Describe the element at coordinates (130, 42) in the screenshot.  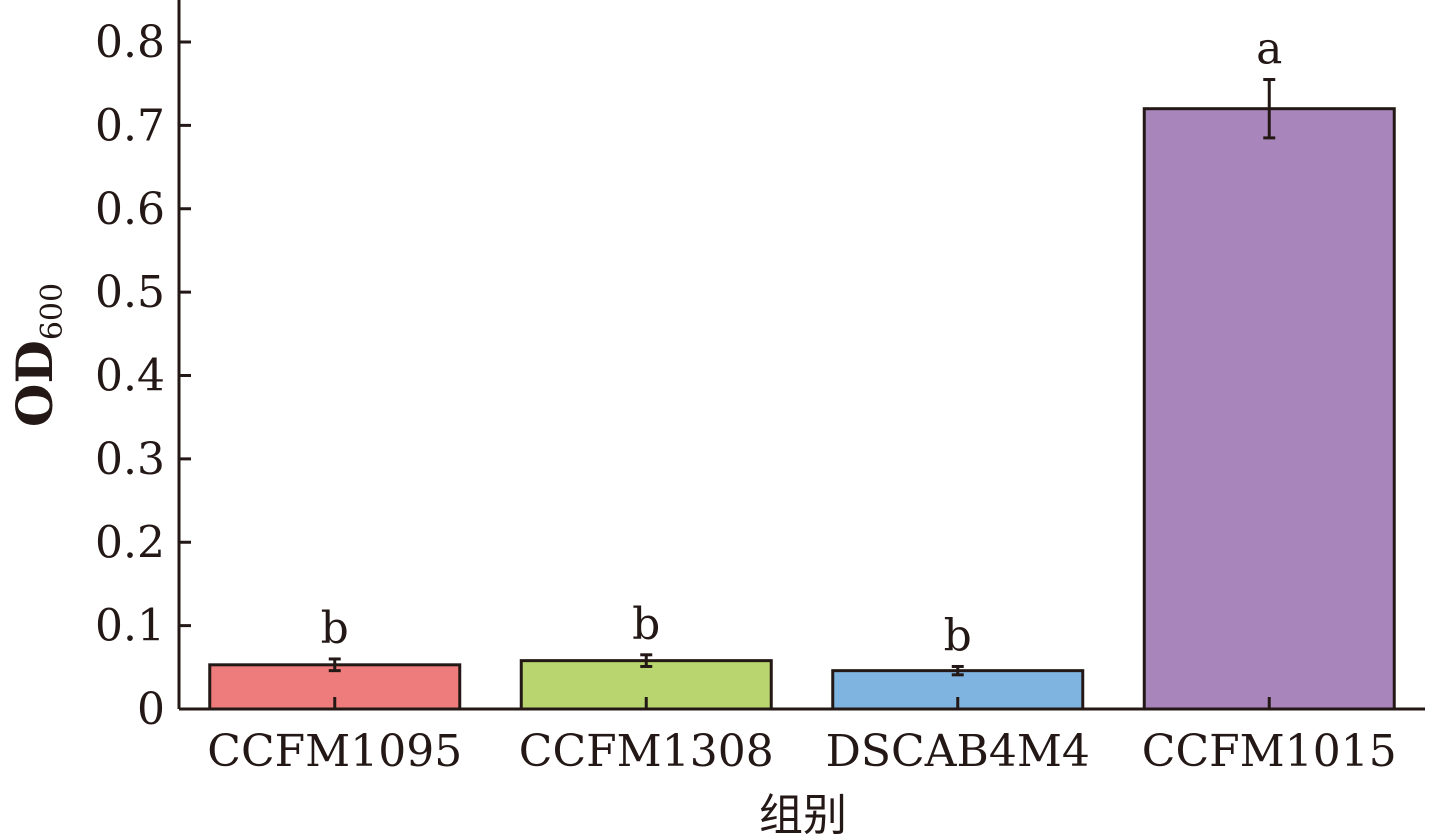
I see `y-tick-label: 0.8` at that location.